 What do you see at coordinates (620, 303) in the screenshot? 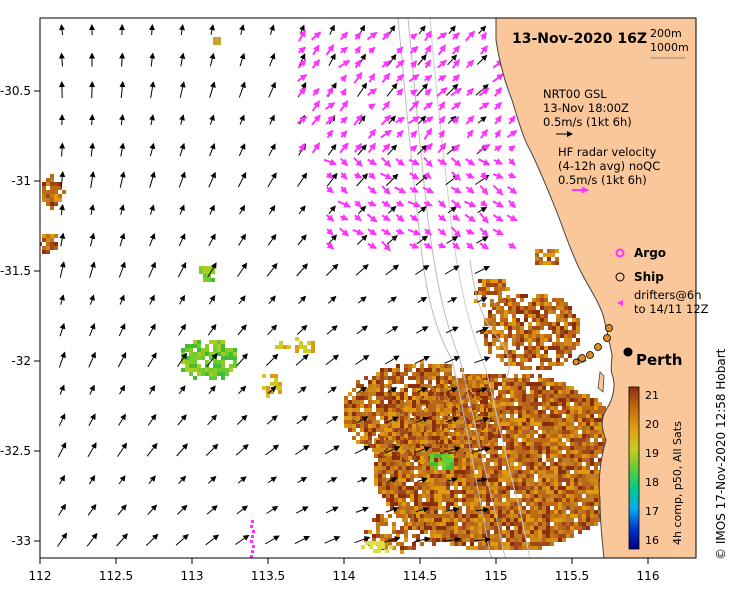
I see `drifter-marker-icon` at bounding box center [620, 303].